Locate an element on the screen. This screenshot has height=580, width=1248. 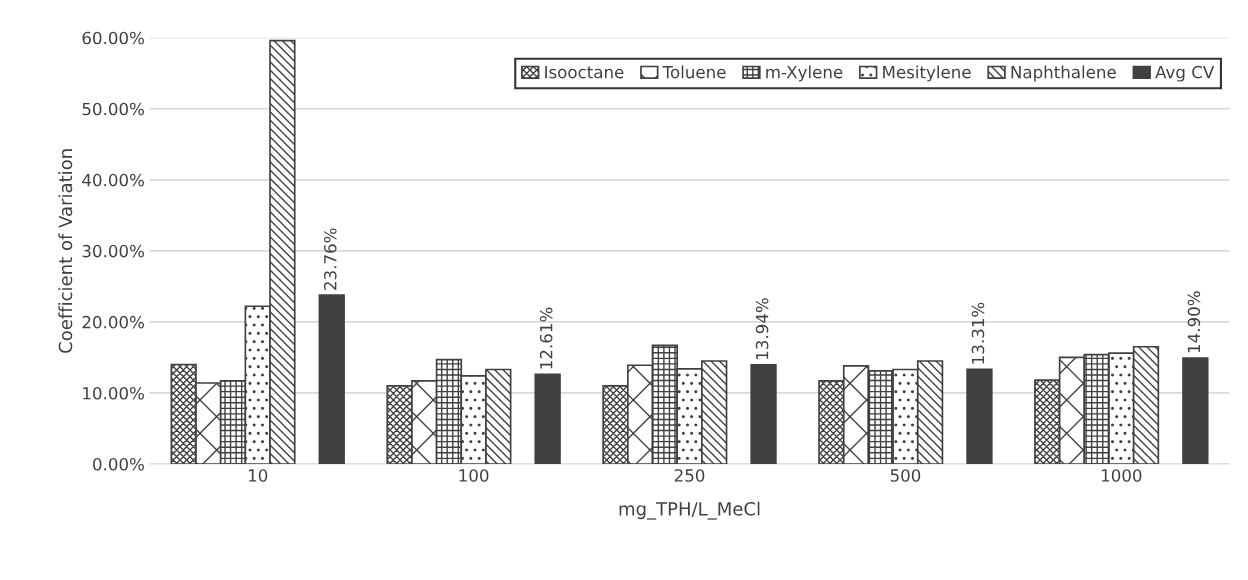
y-tick-label: 0.00% is located at coordinates (118, 464).